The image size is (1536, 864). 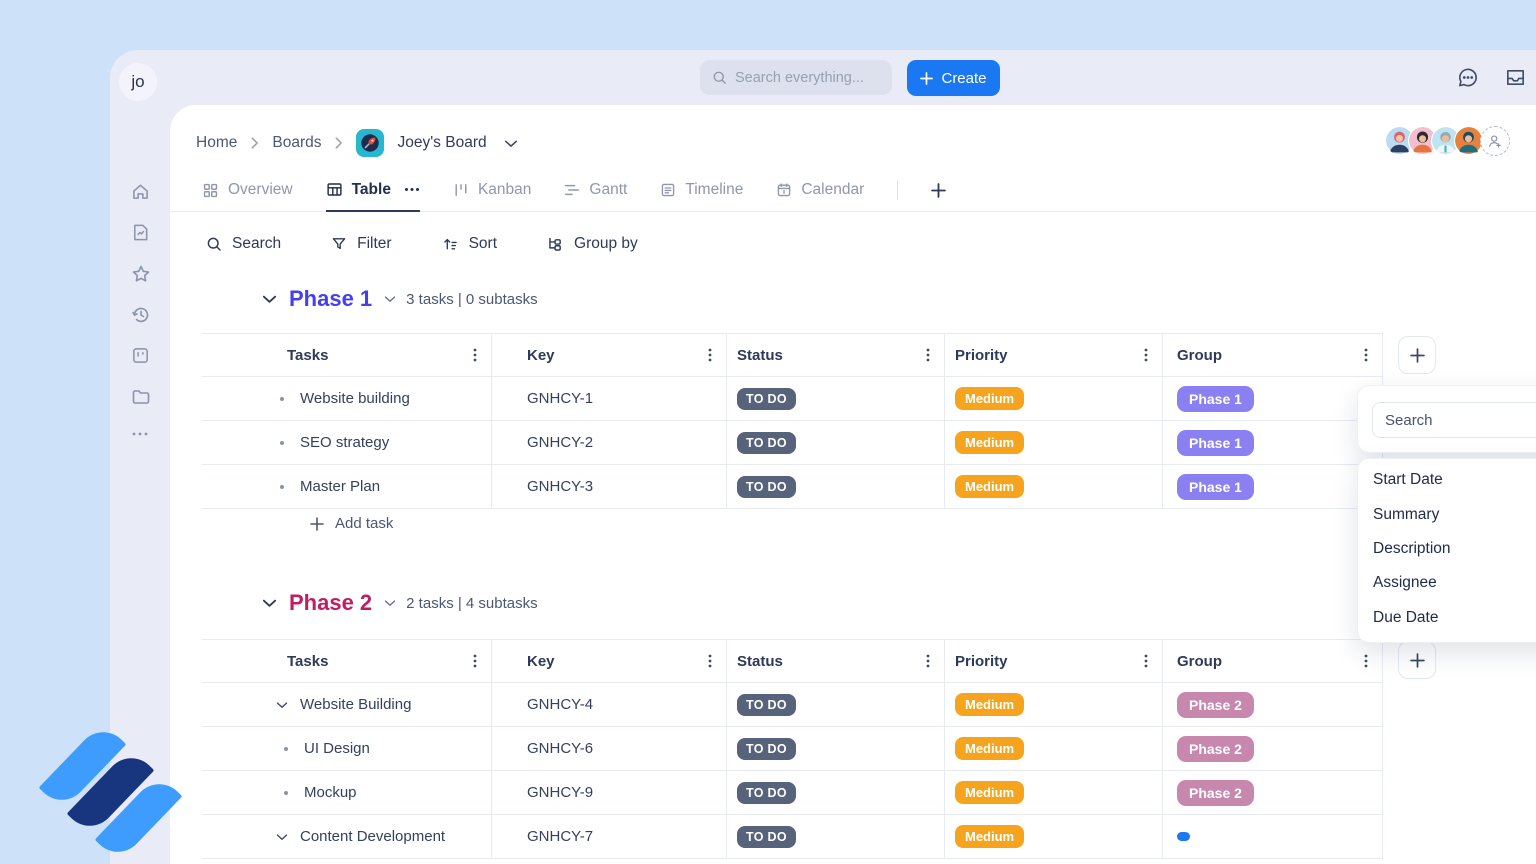 What do you see at coordinates (592, 244) in the screenshot?
I see `group-by-tool: Group by` at bounding box center [592, 244].